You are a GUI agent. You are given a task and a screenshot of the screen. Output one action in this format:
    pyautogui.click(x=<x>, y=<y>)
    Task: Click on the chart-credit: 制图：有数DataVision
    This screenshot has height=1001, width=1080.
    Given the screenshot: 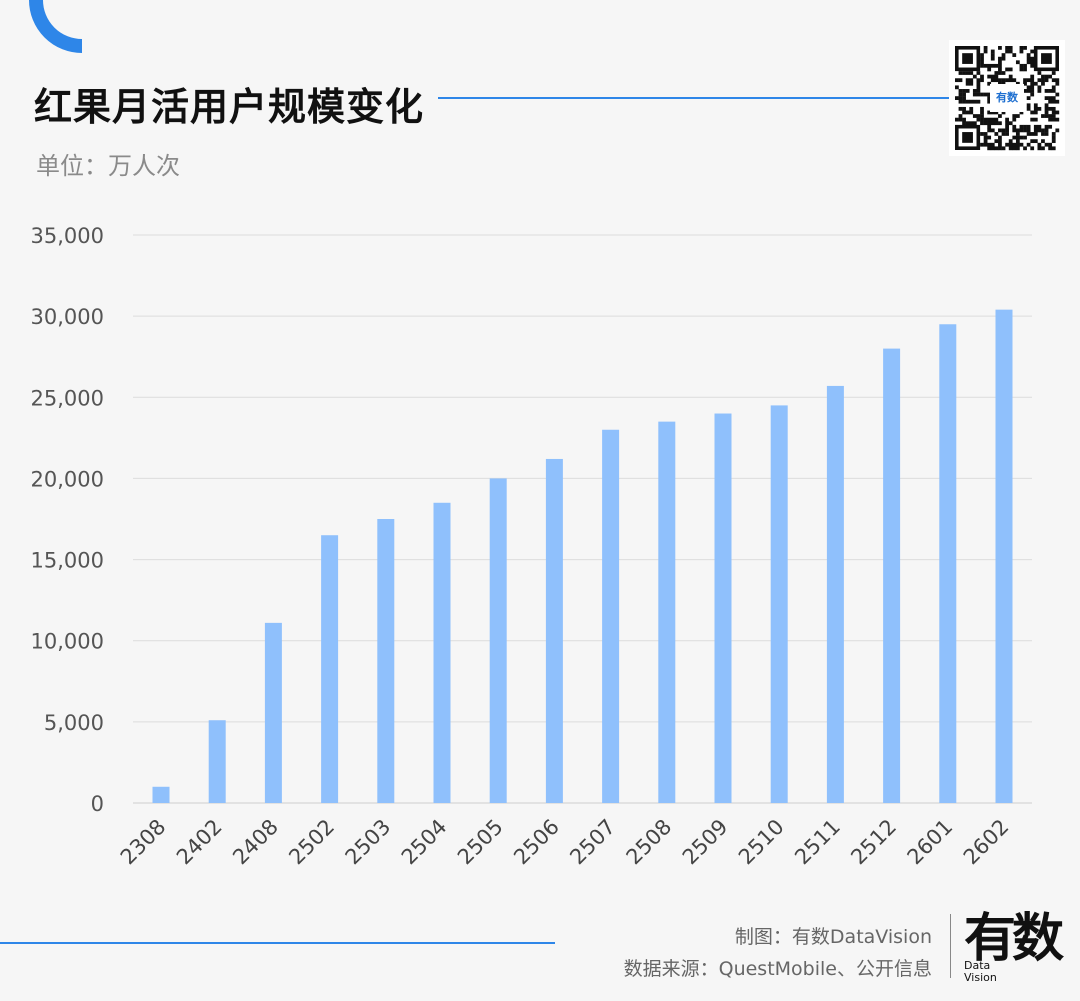 What is the action you would take?
    pyautogui.click(x=833, y=937)
    